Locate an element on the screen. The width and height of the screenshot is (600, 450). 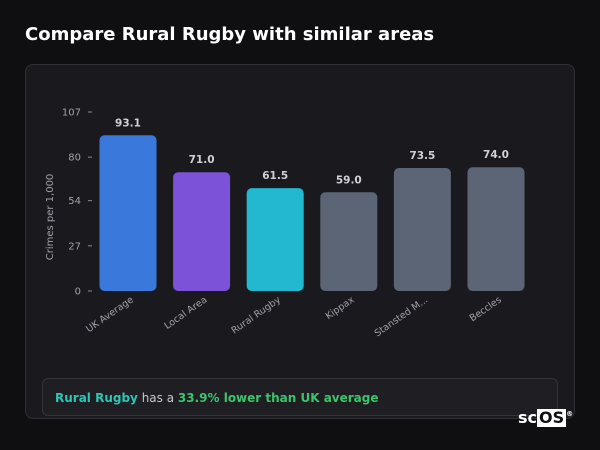
insight-area: Rural Rugby is located at coordinates (96, 398).